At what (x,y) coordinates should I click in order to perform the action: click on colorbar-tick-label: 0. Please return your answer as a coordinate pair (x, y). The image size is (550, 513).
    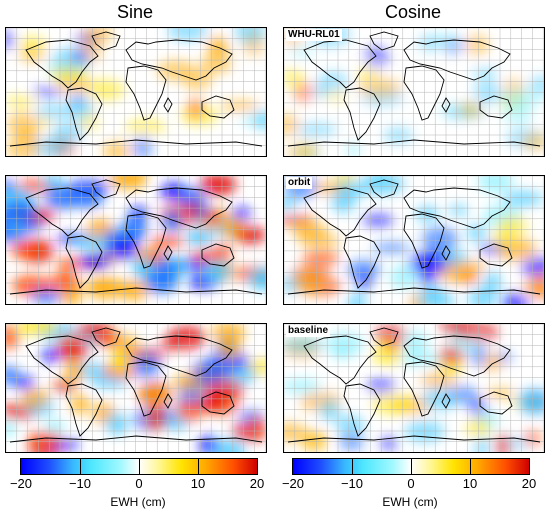
    Looking at the image, I should click on (411, 483).